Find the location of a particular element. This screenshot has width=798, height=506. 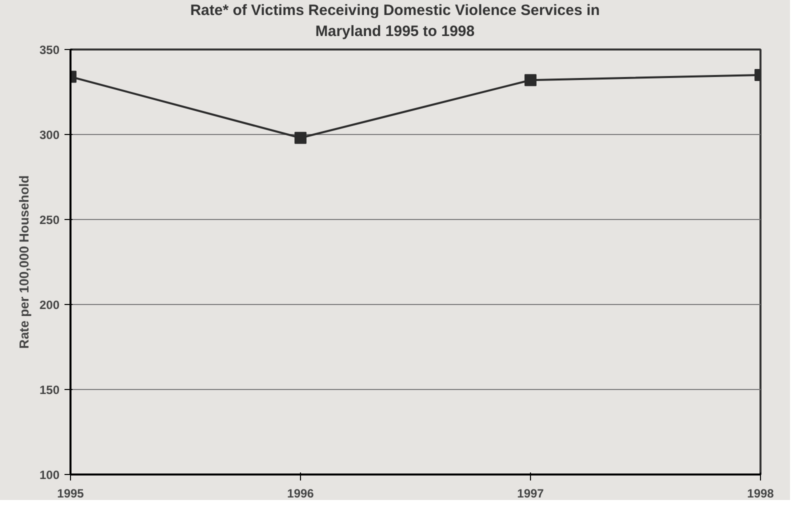

y-tick-label: 250 is located at coordinates (49, 220).